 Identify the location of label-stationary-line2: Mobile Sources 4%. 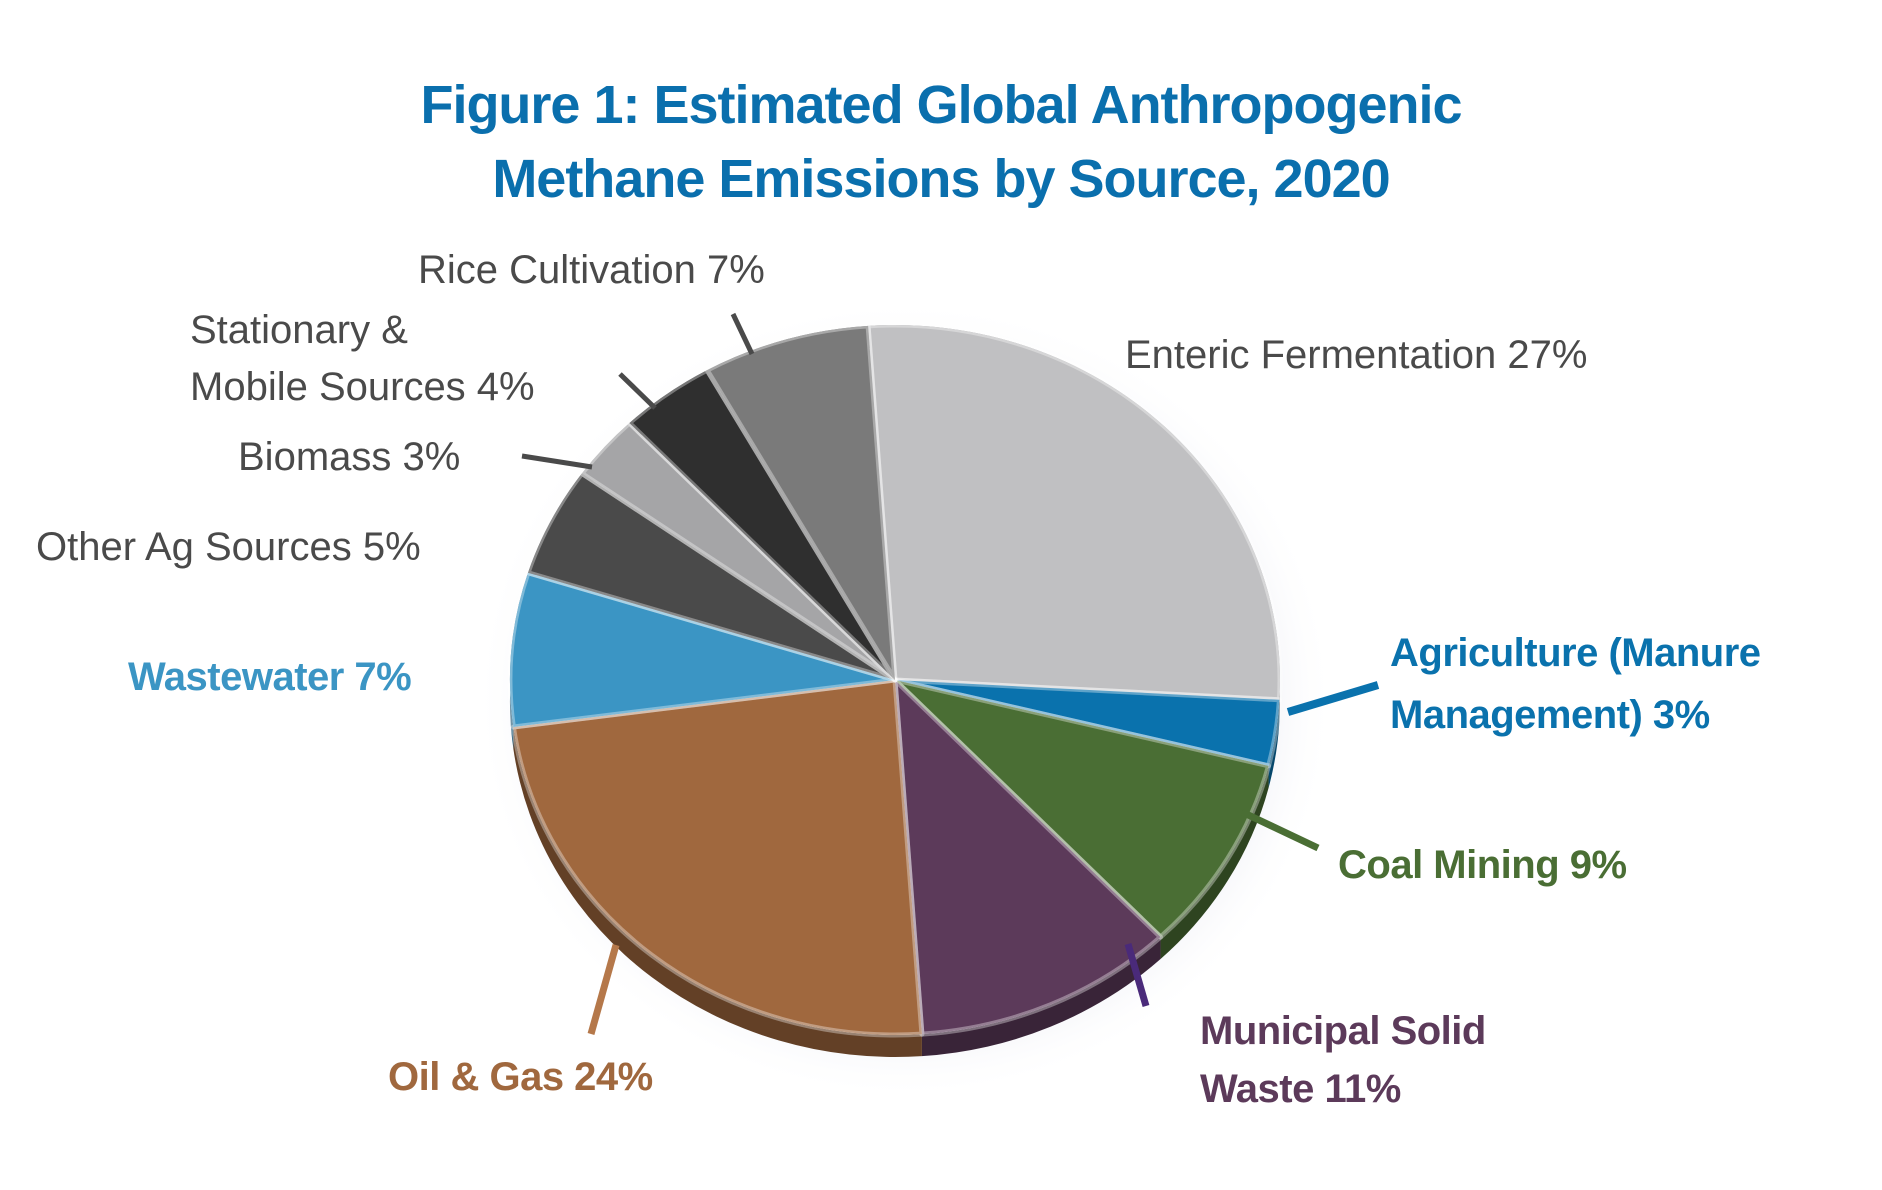
(362, 387).